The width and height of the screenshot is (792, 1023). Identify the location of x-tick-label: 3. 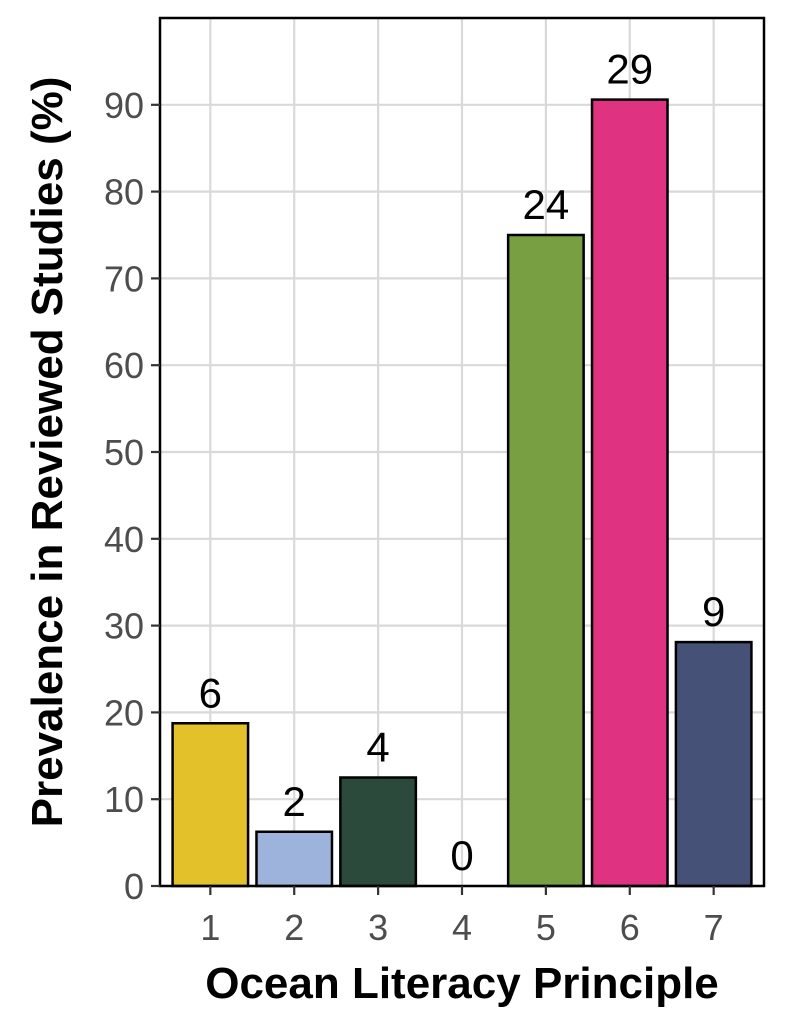
(378, 927).